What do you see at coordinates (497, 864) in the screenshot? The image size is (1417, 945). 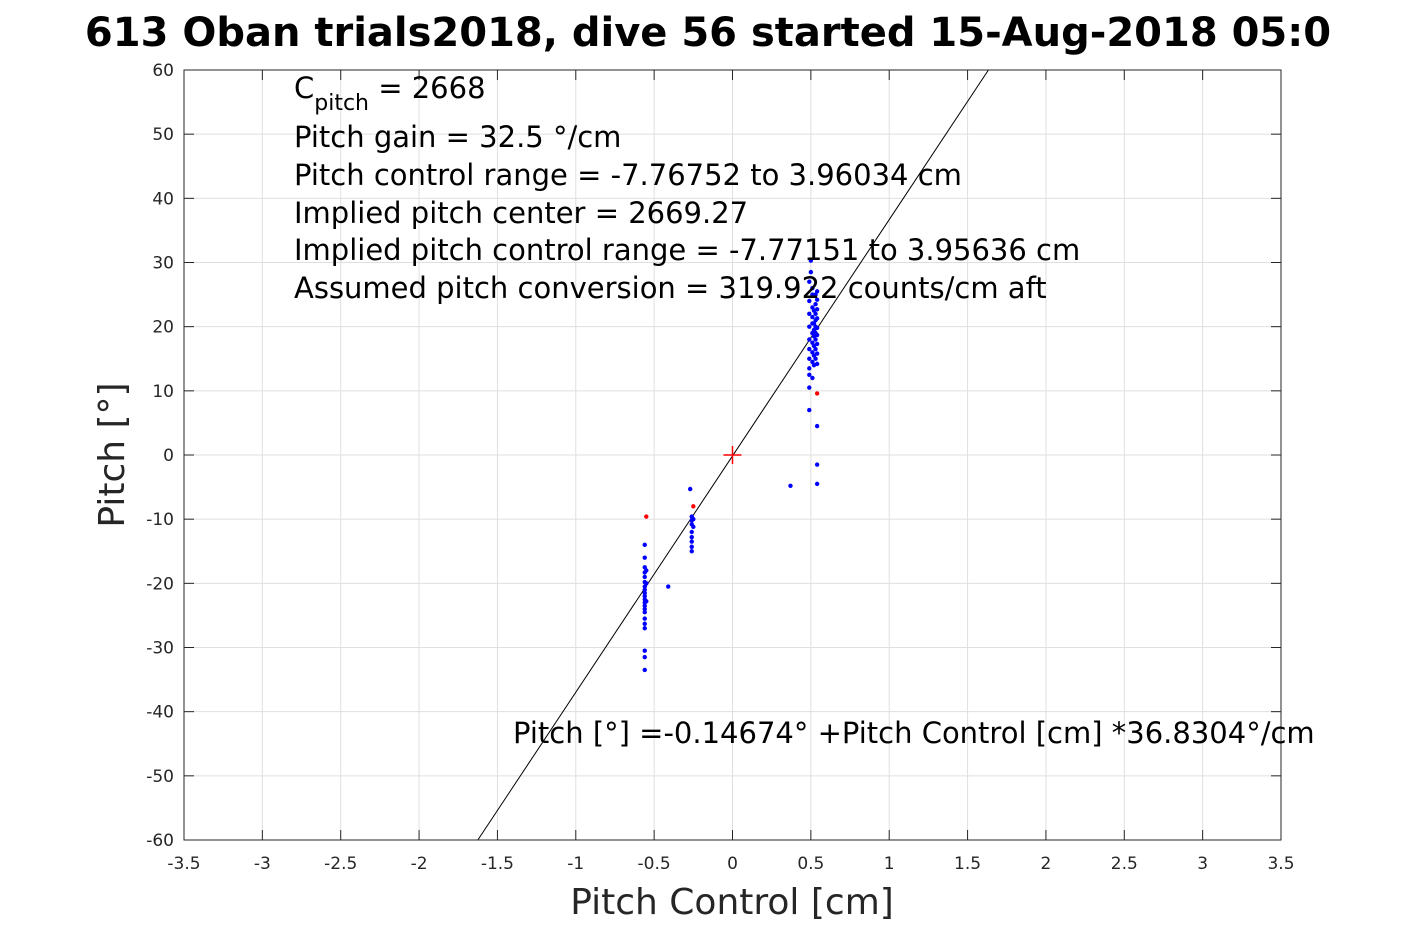 I see `x-tick-label: -1.5` at bounding box center [497, 864].